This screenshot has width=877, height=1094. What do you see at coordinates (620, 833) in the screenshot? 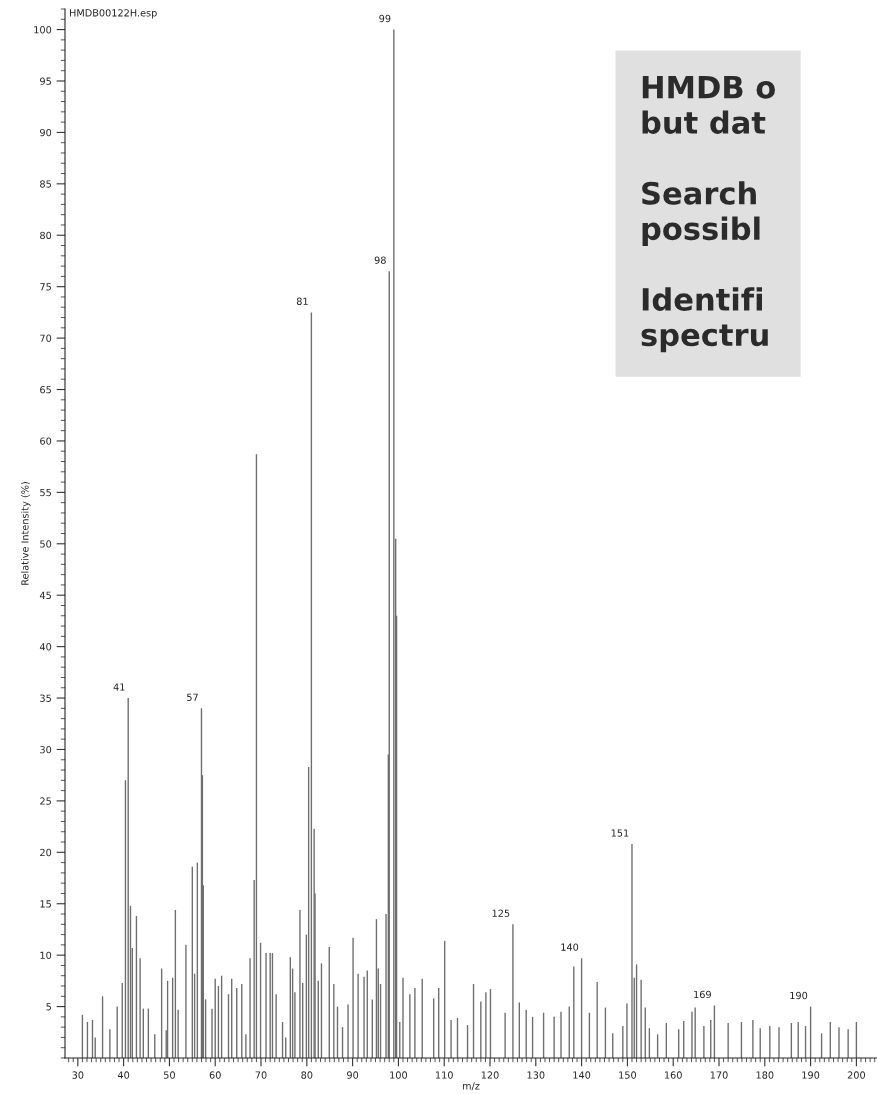
I see `annotation: 151` at bounding box center [620, 833].